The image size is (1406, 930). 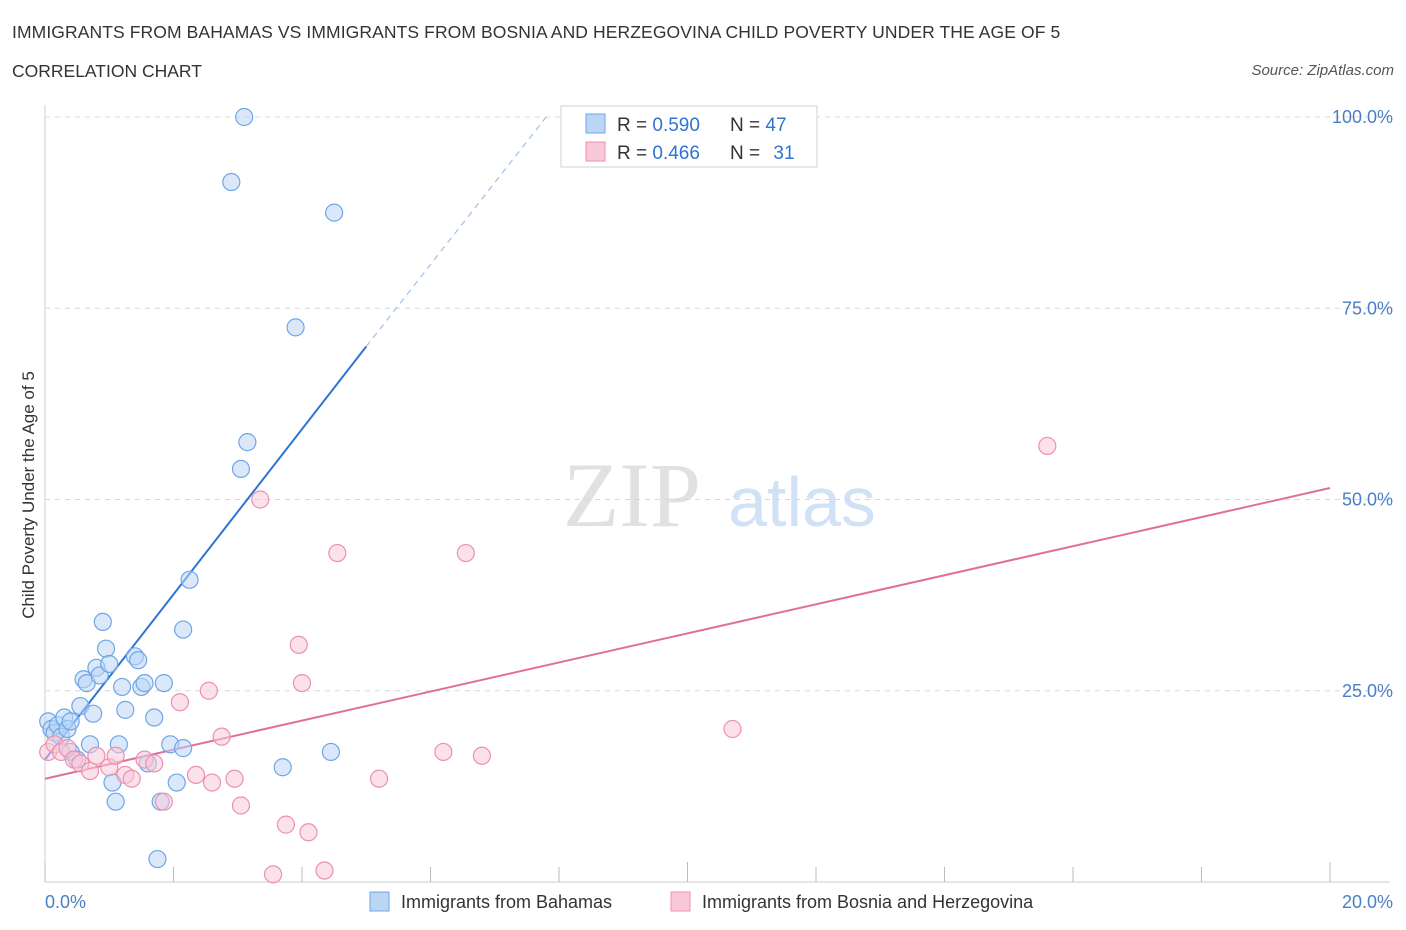 I want to click on series-swatch-bosnia, so click(x=680, y=901).